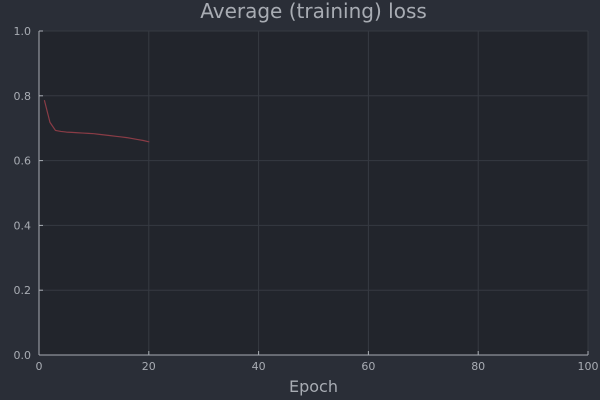  Describe the element at coordinates (23, 355) in the screenshot. I see `y-tick-label: 0.0` at that location.